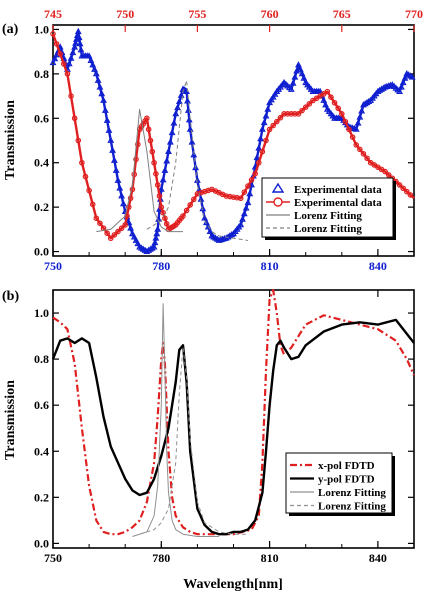 The height and width of the screenshot is (597, 436). I want to click on legend-marker-circle, so click(278, 202).